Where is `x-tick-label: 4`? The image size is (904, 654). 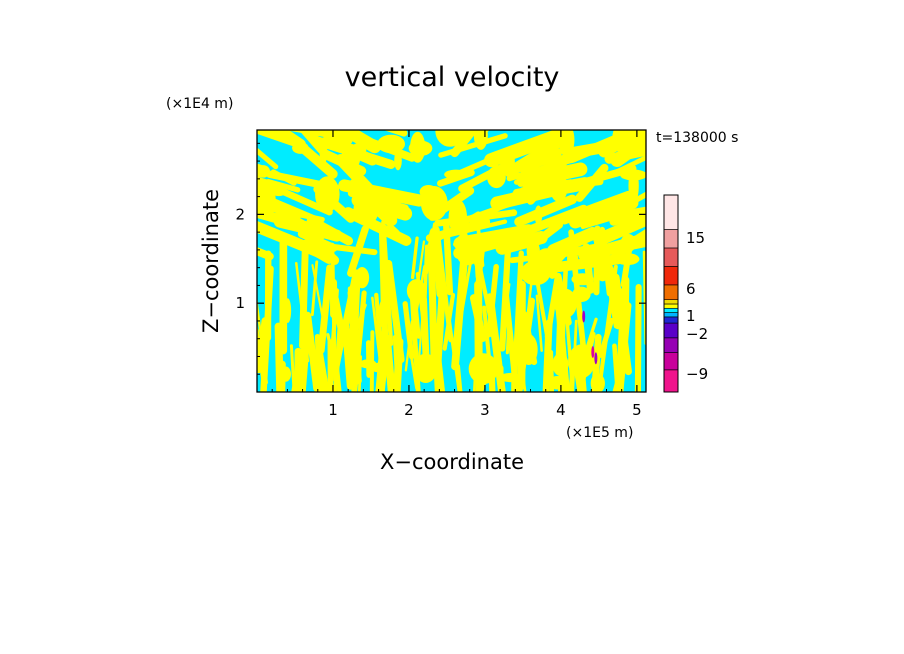
x-tick-label: 4 is located at coordinates (561, 410).